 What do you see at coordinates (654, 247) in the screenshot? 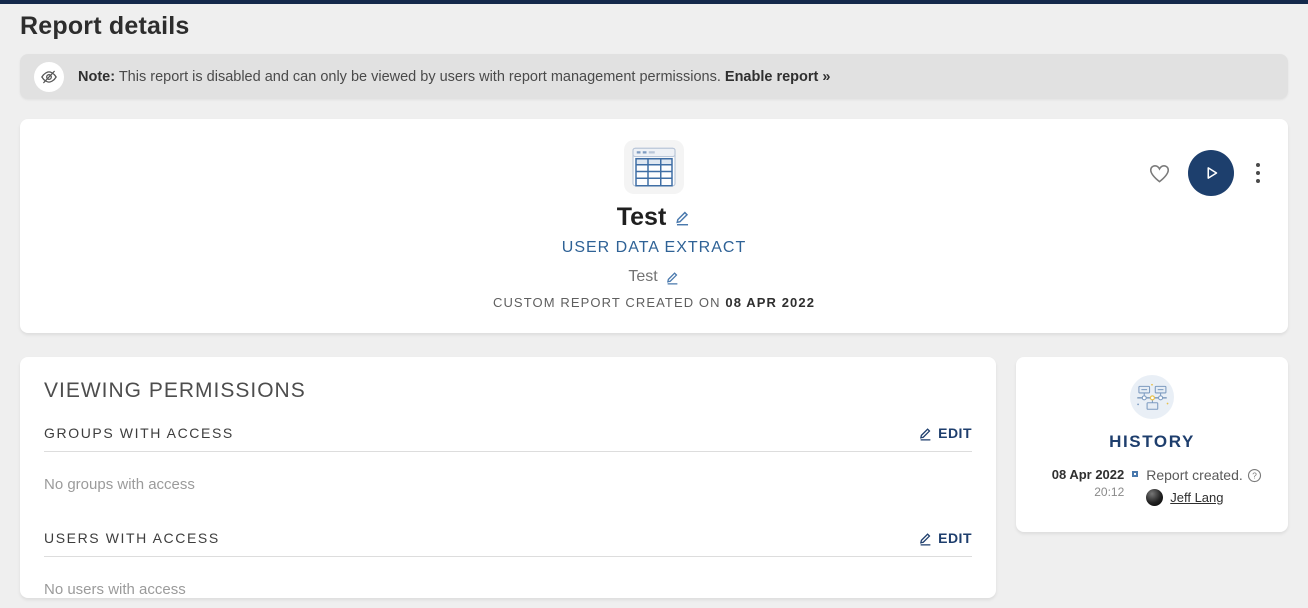
I see `report-type-link: USER DATA EXTRACT` at bounding box center [654, 247].